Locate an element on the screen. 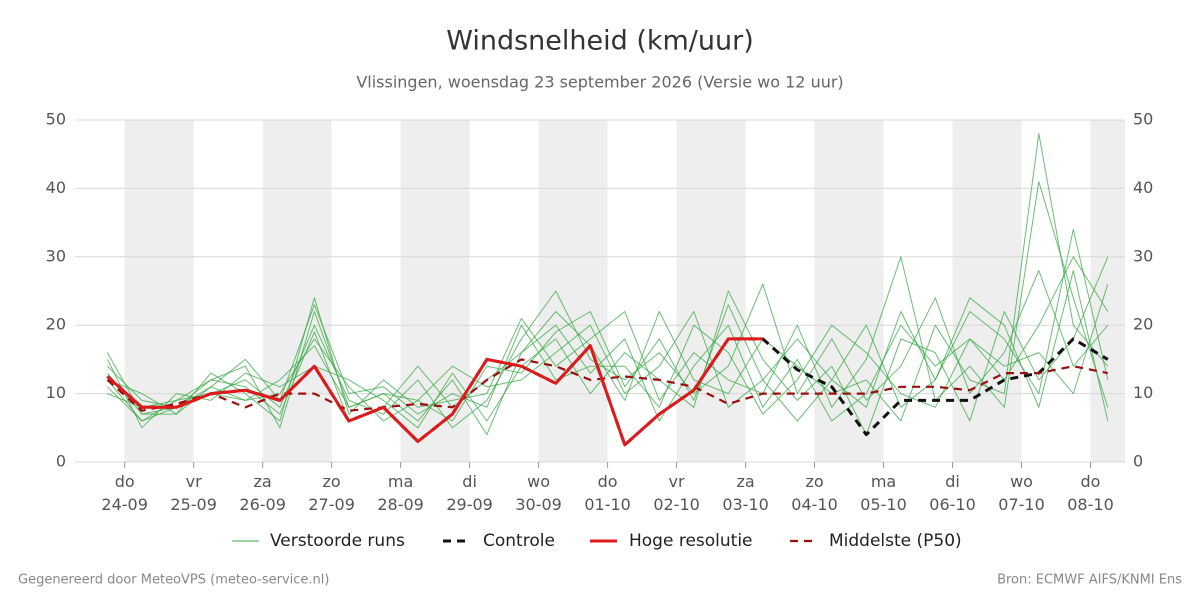  y2-tick-label: 30 is located at coordinates (1143, 255).